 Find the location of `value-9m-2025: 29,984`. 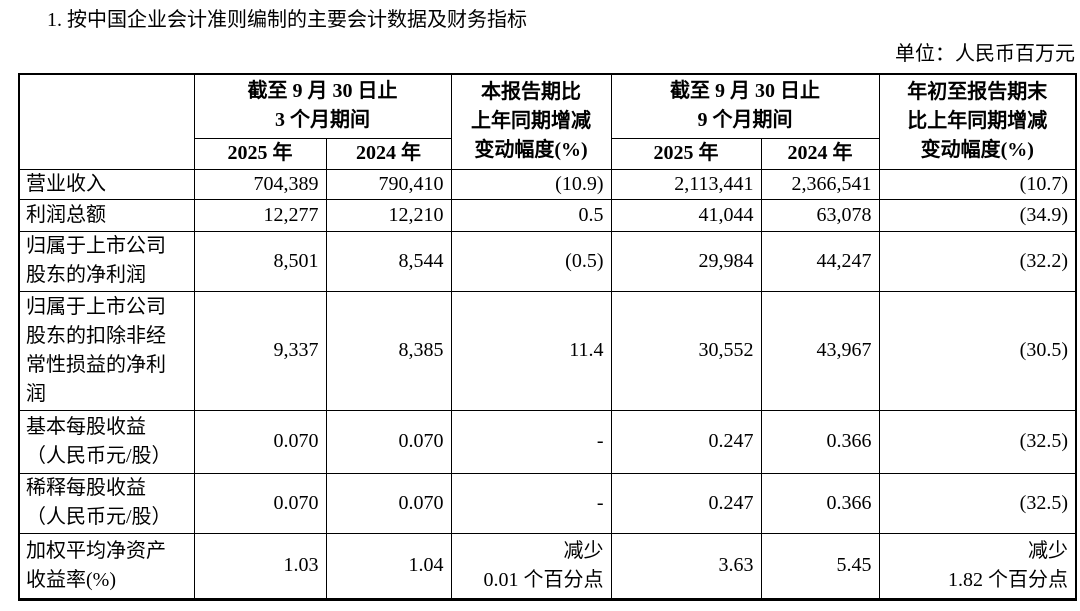

value-9m-2025: 29,984 is located at coordinates (686, 261).